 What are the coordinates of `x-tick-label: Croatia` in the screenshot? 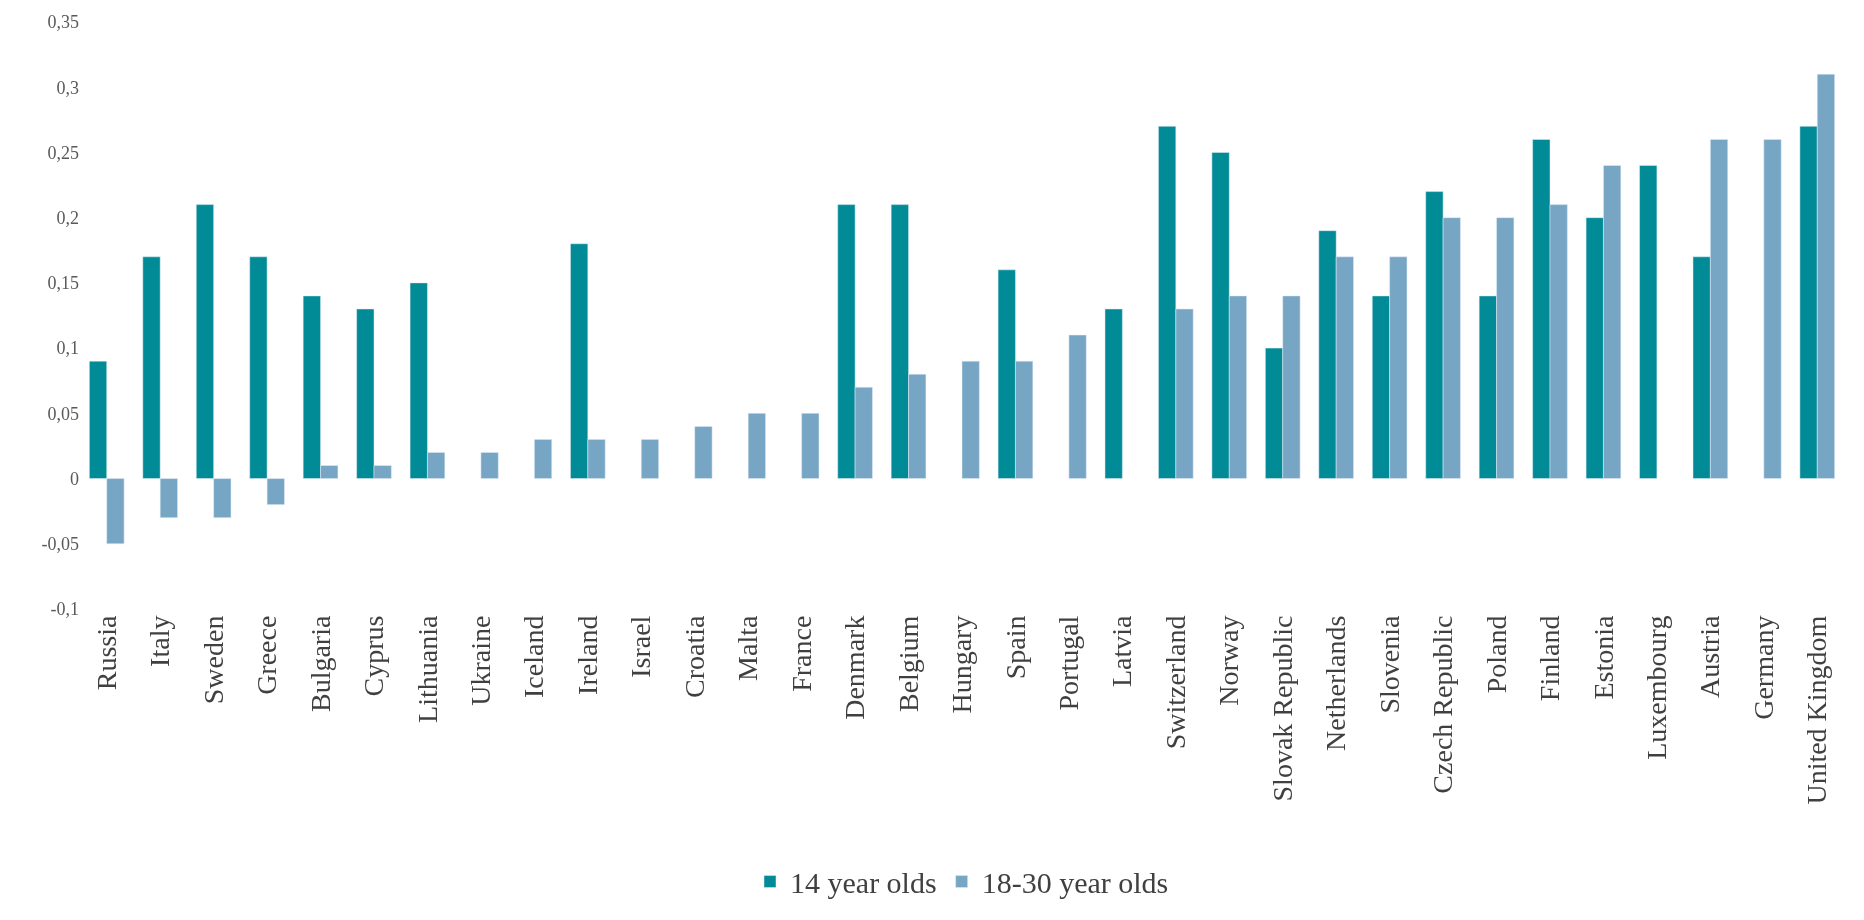 It's located at (694, 657).